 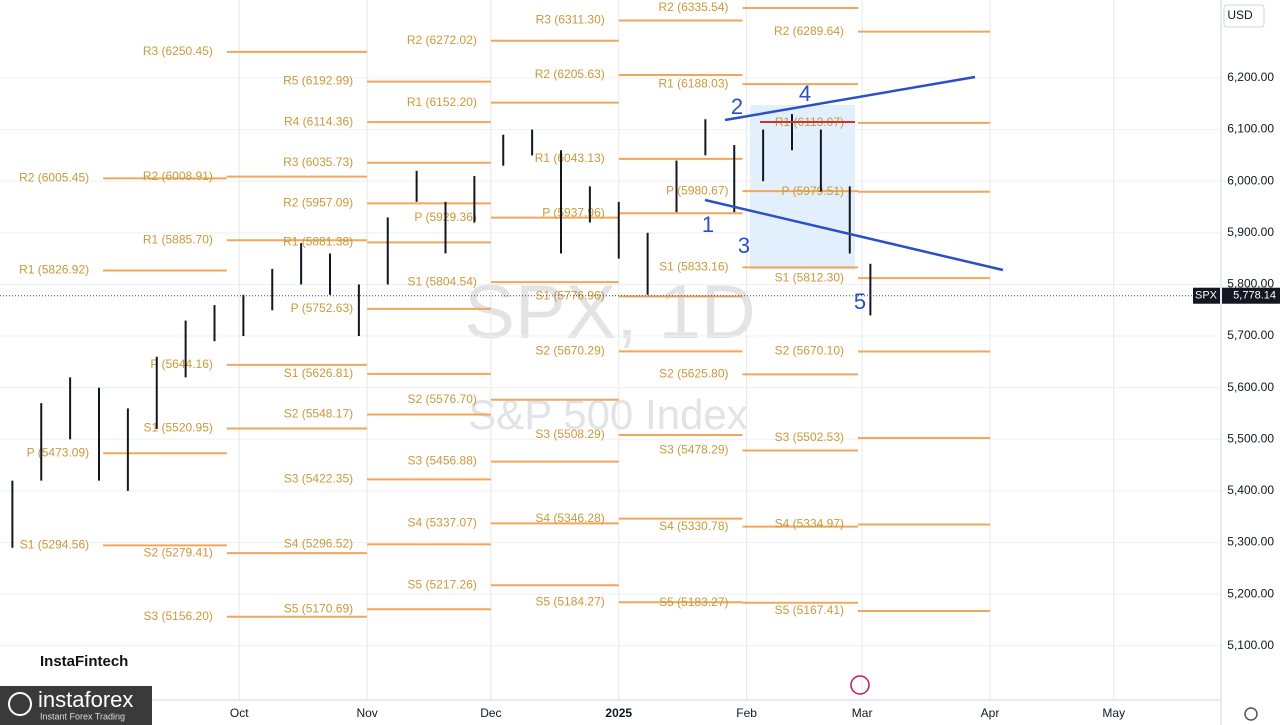 I want to click on x-tick-label: Feb, so click(x=746, y=713).